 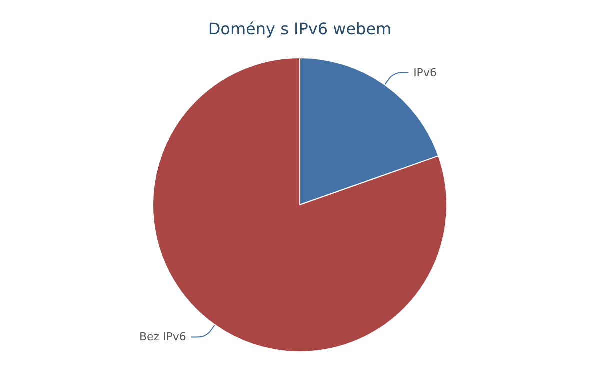 What do you see at coordinates (162, 337) in the screenshot?
I see `slice-label: Bez IPv6` at bounding box center [162, 337].